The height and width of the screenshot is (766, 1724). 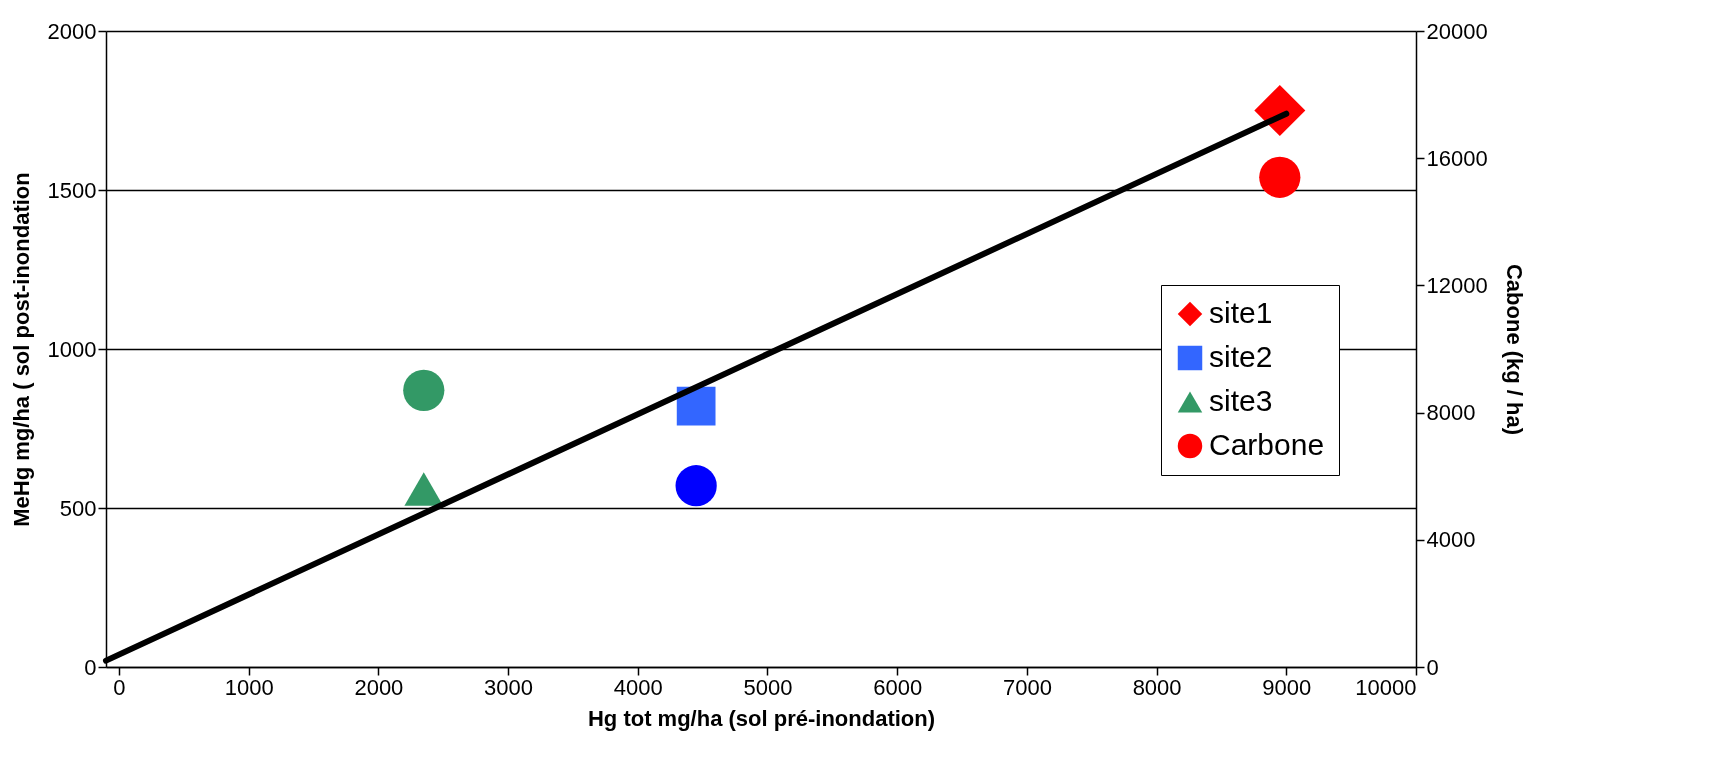 What do you see at coordinates (761, 718) in the screenshot?
I see `x-axis-title: Hg tot mg/ha (sol pré-inondation)` at bounding box center [761, 718].